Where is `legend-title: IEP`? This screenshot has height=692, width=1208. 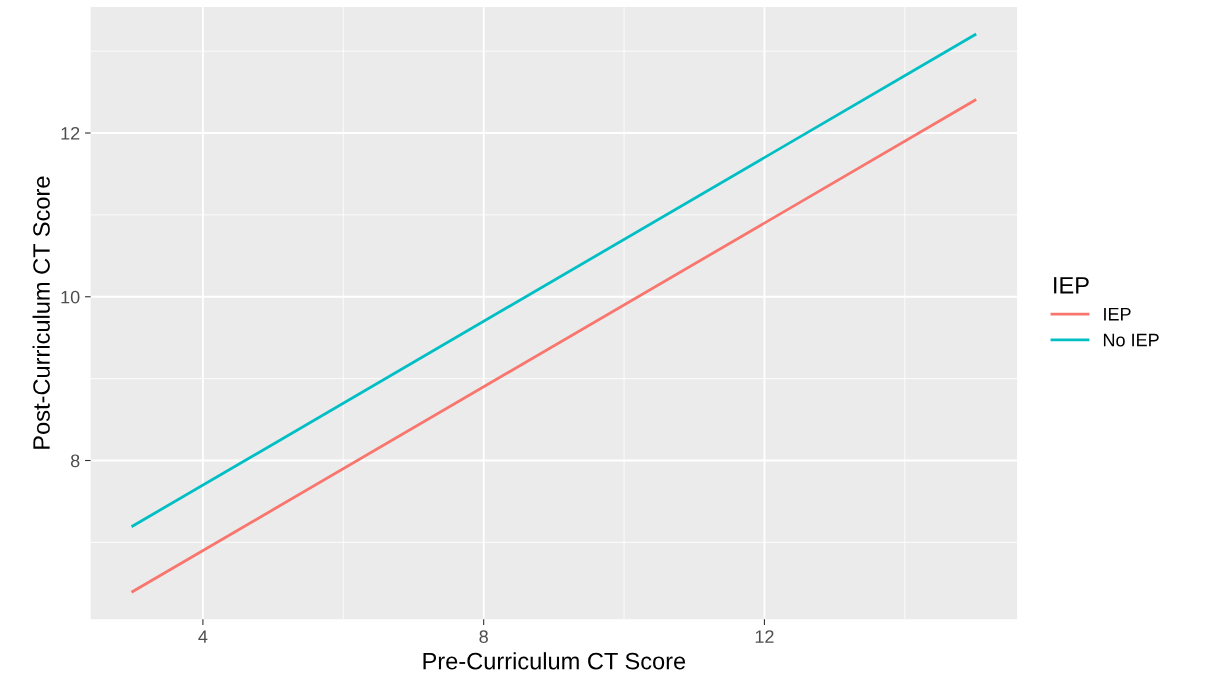 legend-title: IEP is located at coordinates (1071, 285).